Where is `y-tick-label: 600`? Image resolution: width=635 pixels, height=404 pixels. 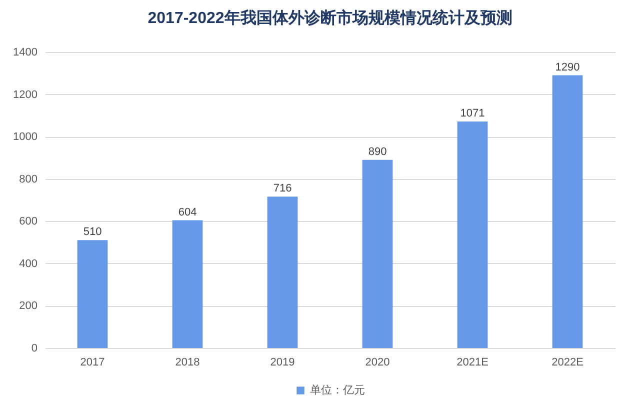
y-tick-label: 600 is located at coordinates (28, 222).